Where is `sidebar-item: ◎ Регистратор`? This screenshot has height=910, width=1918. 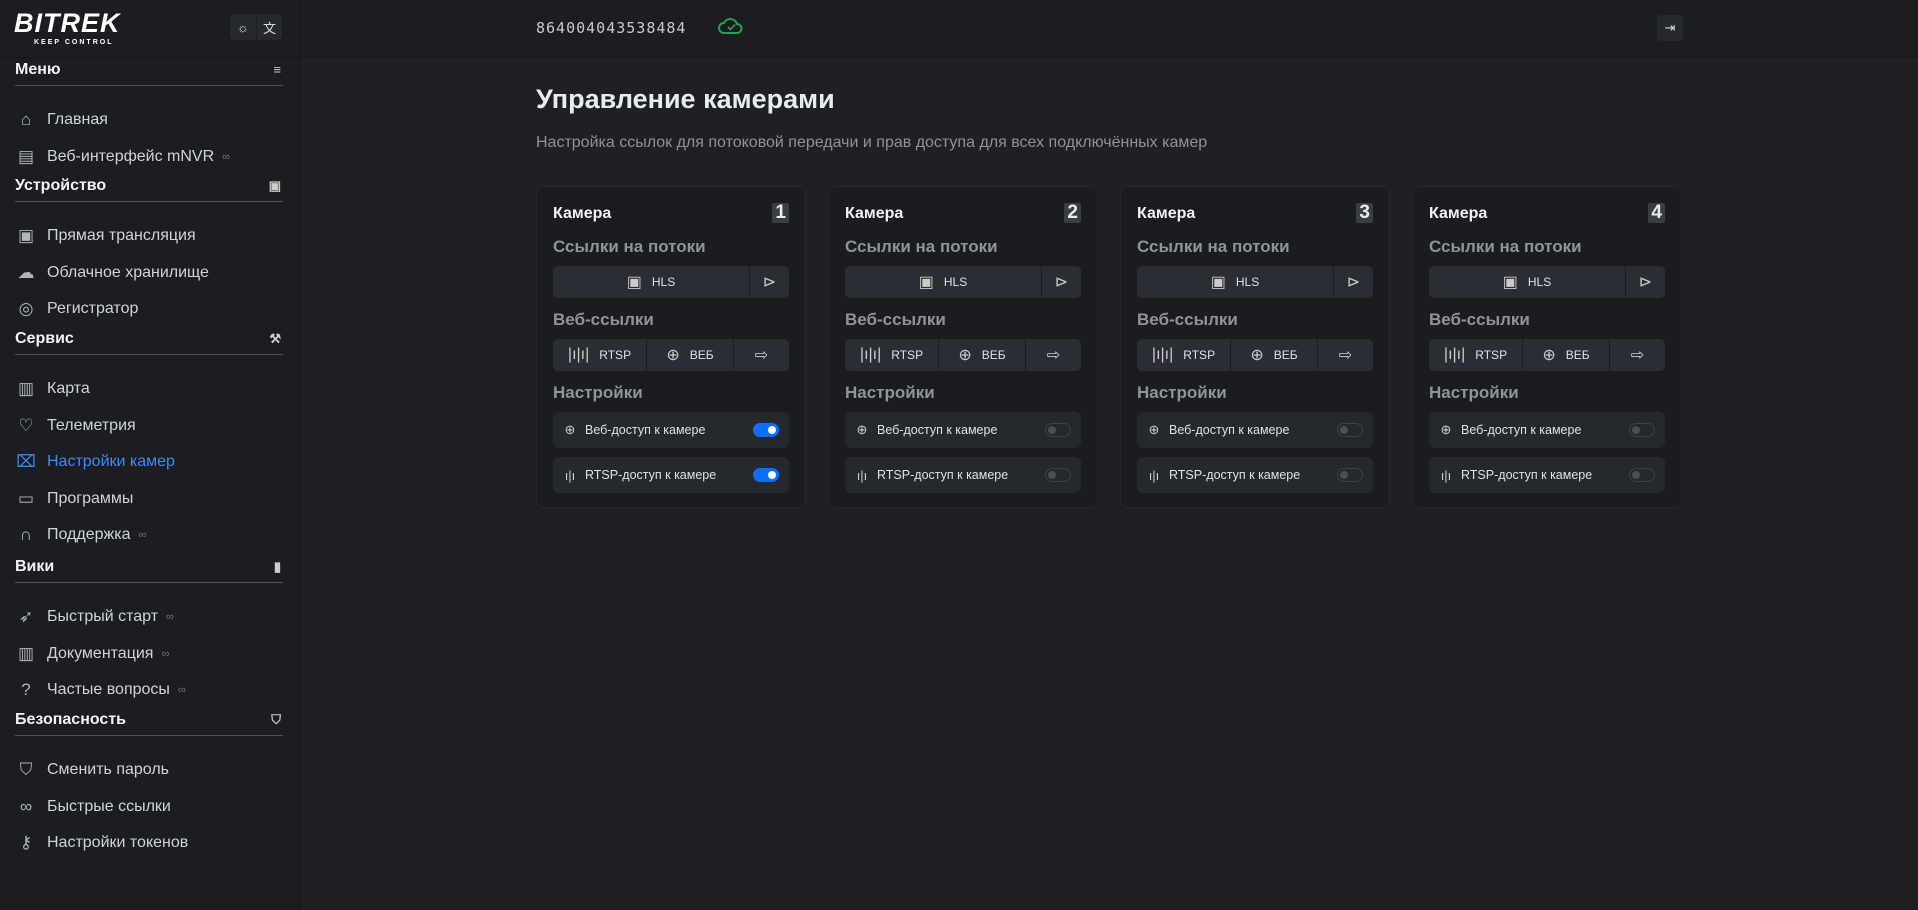
sidebar-item: ◎ Регистратор is located at coordinates (77, 309).